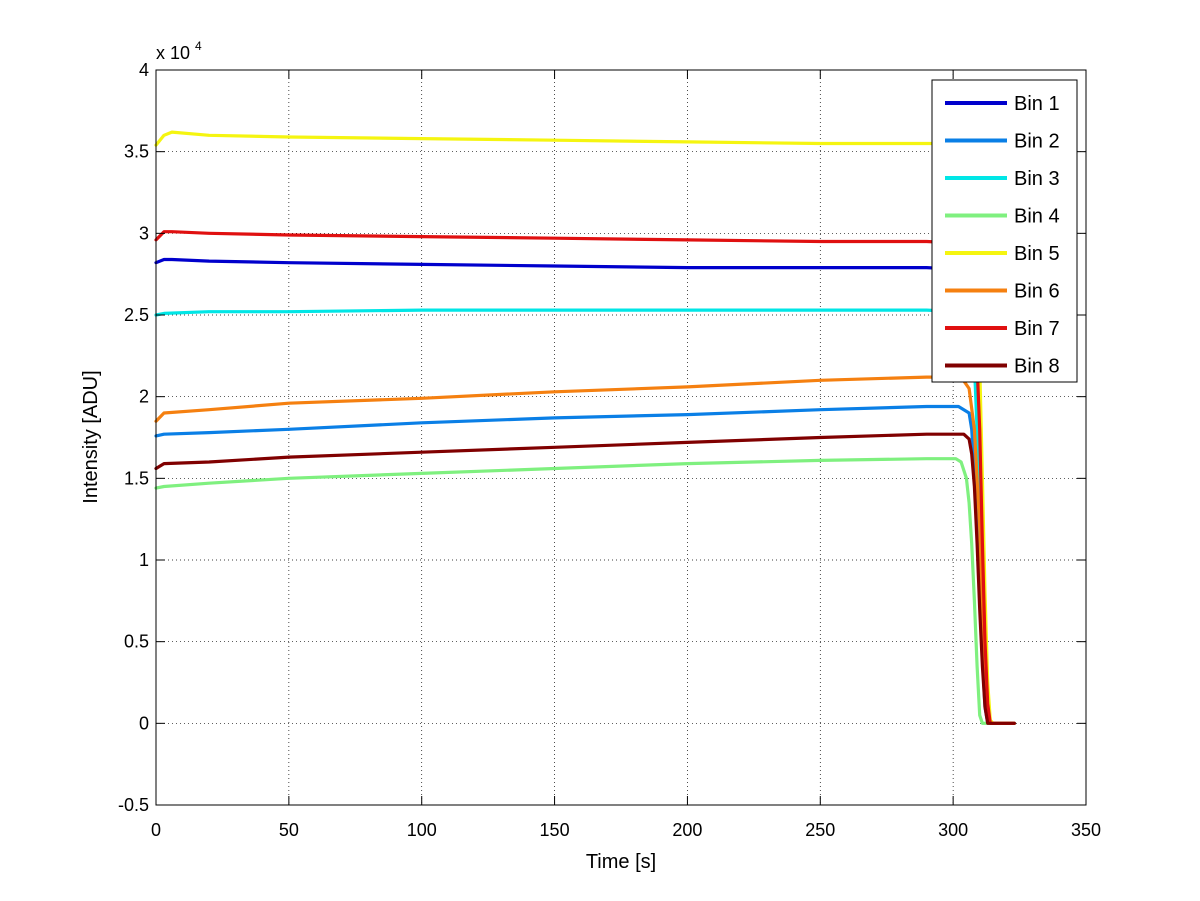 This screenshot has width=1200, height=901. I want to click on y-tick-label: 3.5, so click(136, 152).